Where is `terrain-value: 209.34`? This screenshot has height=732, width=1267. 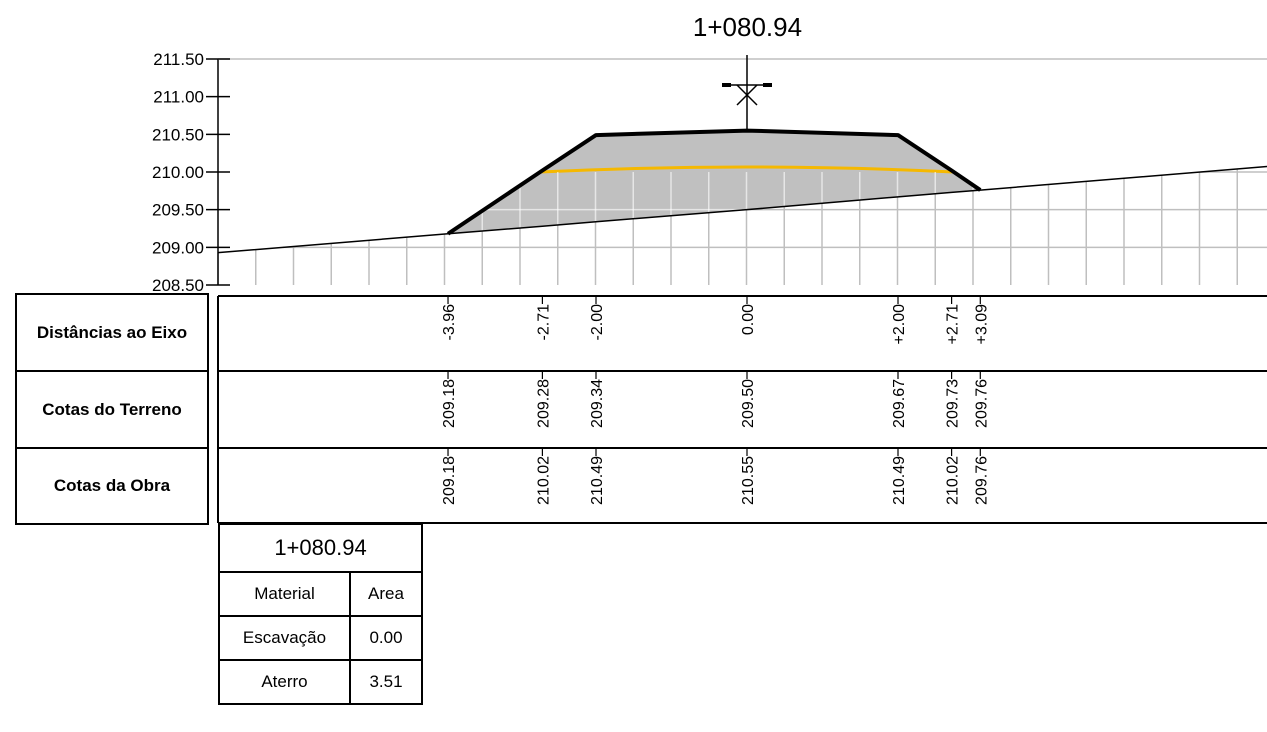 terrain-value: 209.34 is located at coordinates (597, 403).